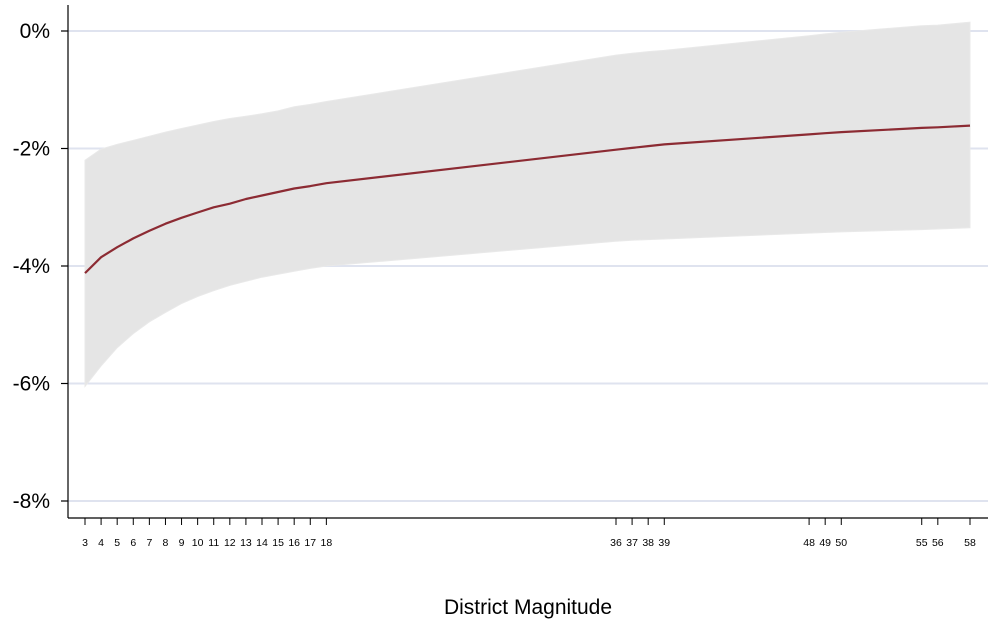 The height and width of the screenshot is (630, 989). I want to click on x-tick-label: 6, so click(133, 543).